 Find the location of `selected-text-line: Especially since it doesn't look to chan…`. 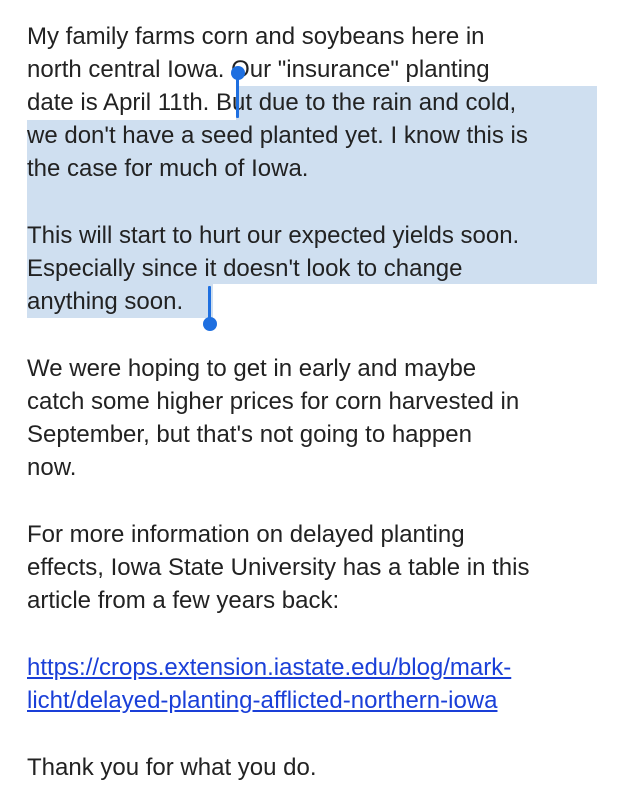

selected-text-line: Especially since it doesn't look to chan… is located at coordinates (245, 268).